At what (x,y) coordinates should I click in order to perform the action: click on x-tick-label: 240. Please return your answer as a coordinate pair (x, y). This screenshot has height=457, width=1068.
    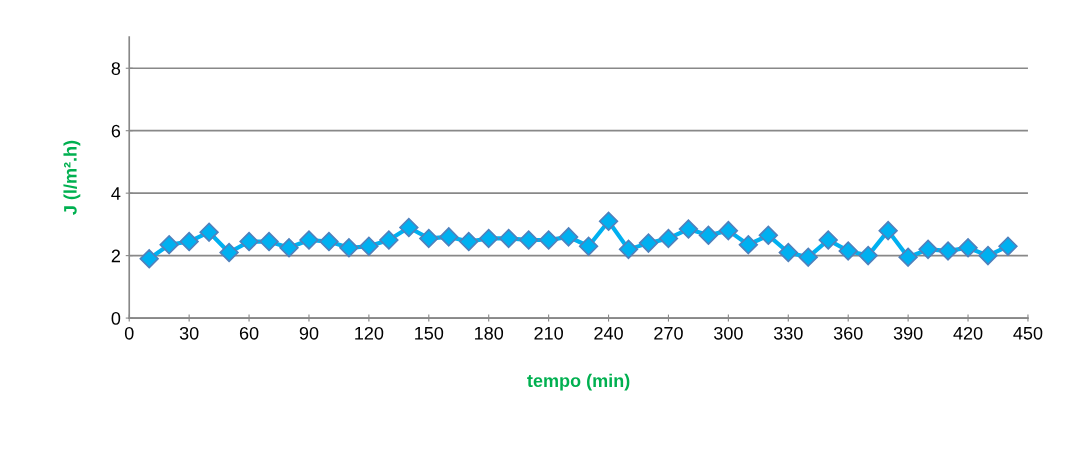
    Looking at the image, I should click on (608, 333).